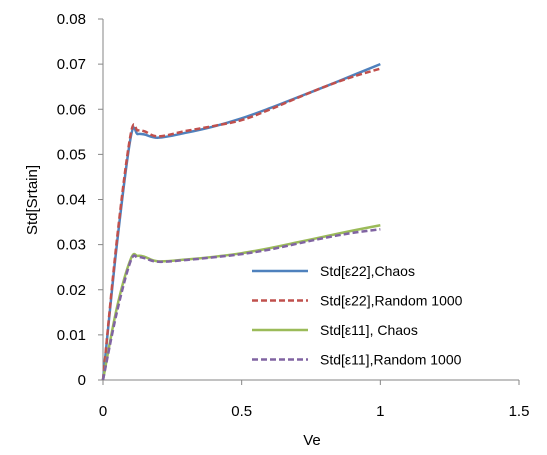 The height and width of the screenshot is (455, 547). Describe the element at coordinates (312, 440) in the screenshot. I see `x-axis-title: Ve` at that location.